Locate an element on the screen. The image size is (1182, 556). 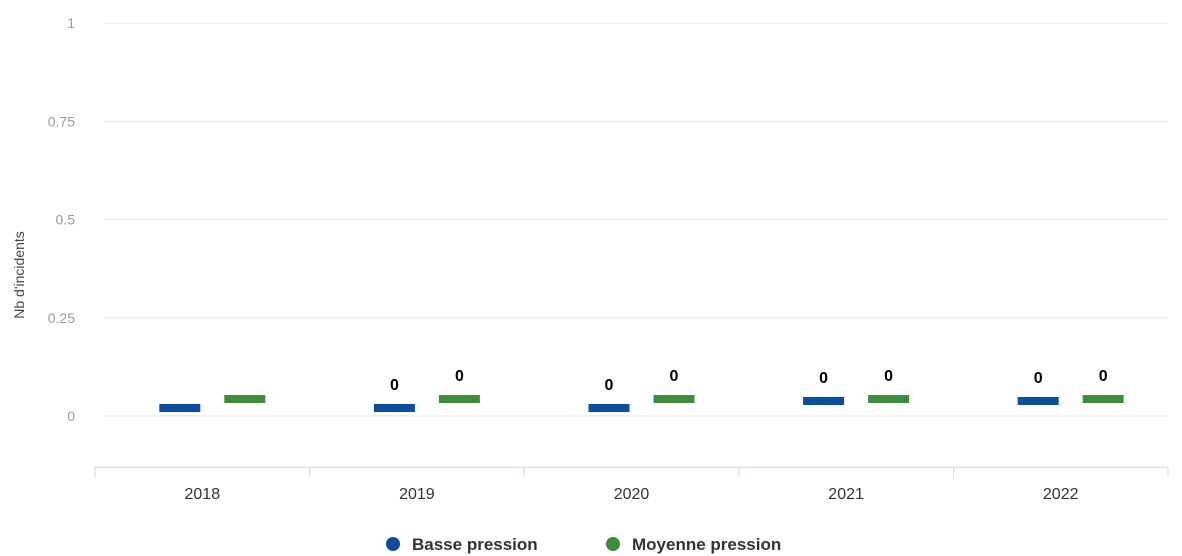
y-axis-ticks: 1 0.75 0.5 0.25 0 is located at coordinates (61, 219).